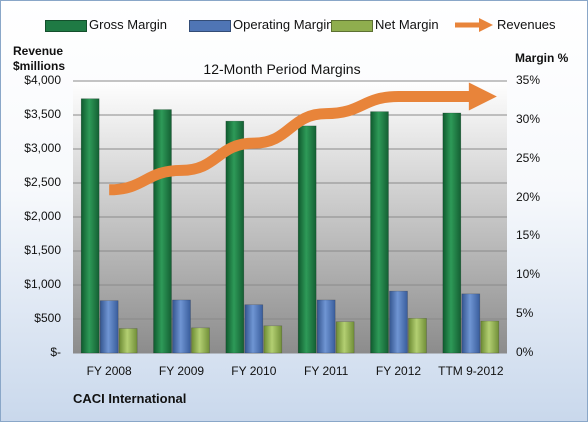  Describe the element at coordinates (109, 371) in the screenshot. I see `category-label: FY 2008` at that location.